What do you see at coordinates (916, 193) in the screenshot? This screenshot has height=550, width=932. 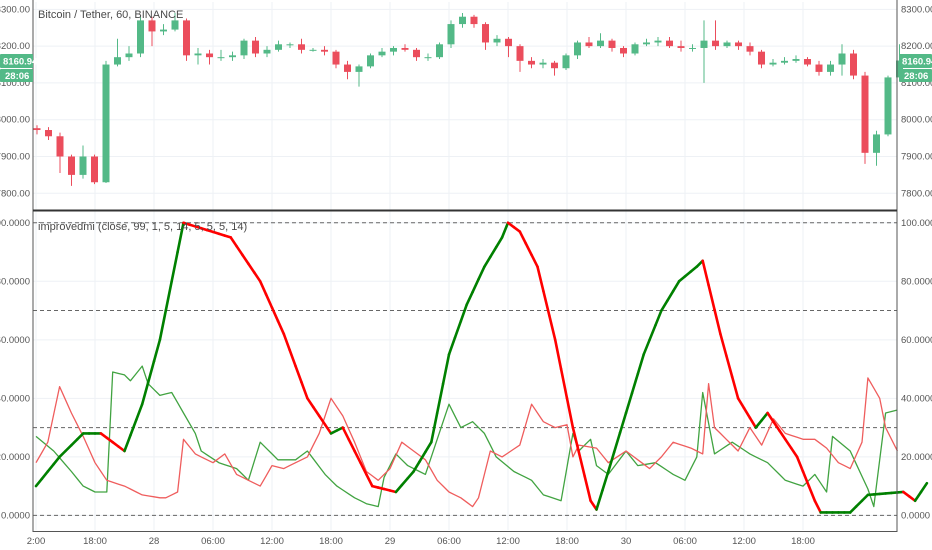 I see `price-y-tick-label-right: 7800.00` at bounding box center [916, 193].